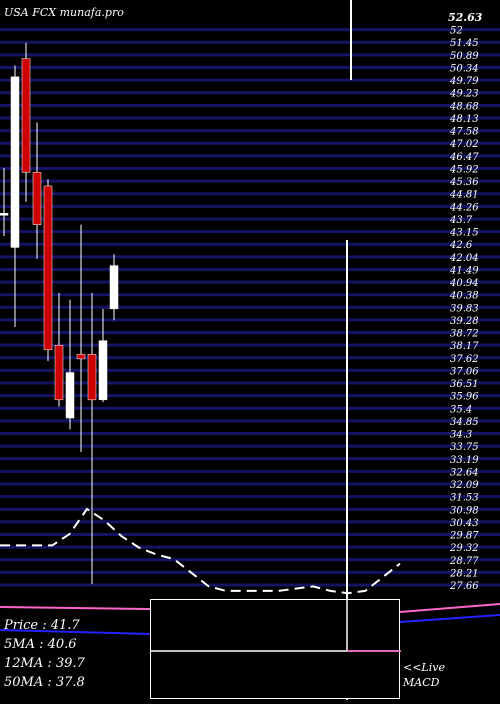 The height and width of the screenshot is (704, 500). I want to click on chart-title: USA FCX munafa.pro, so click(64, 12).